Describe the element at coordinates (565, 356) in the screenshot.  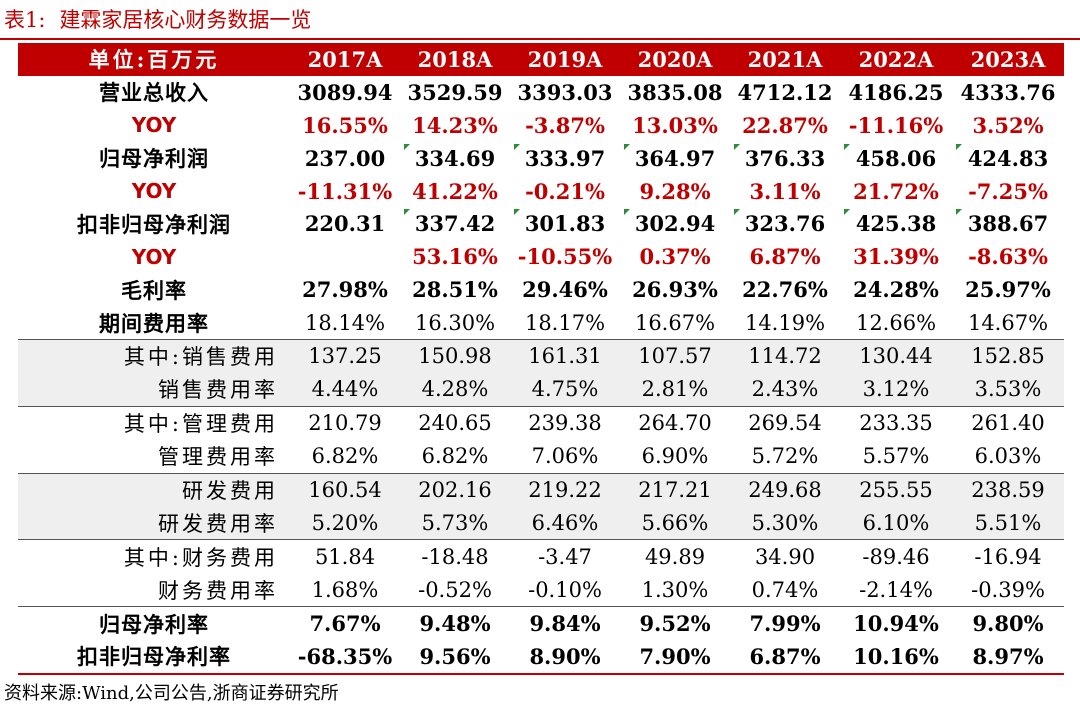
I see `table-cell: 161.31` at that location.